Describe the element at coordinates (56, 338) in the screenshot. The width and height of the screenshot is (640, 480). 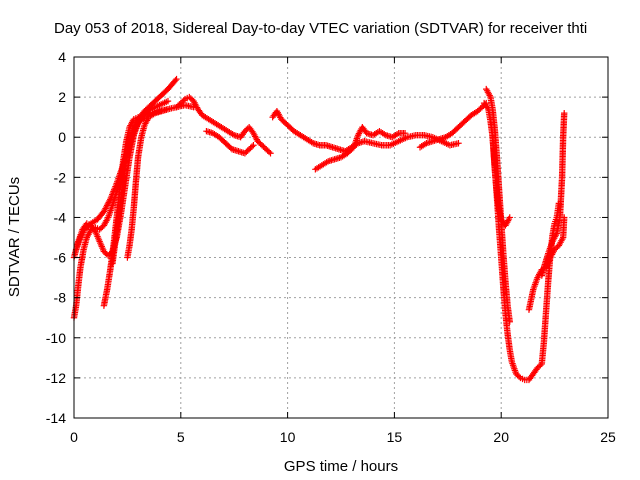
I see `y-tick-label: -10` at that location.